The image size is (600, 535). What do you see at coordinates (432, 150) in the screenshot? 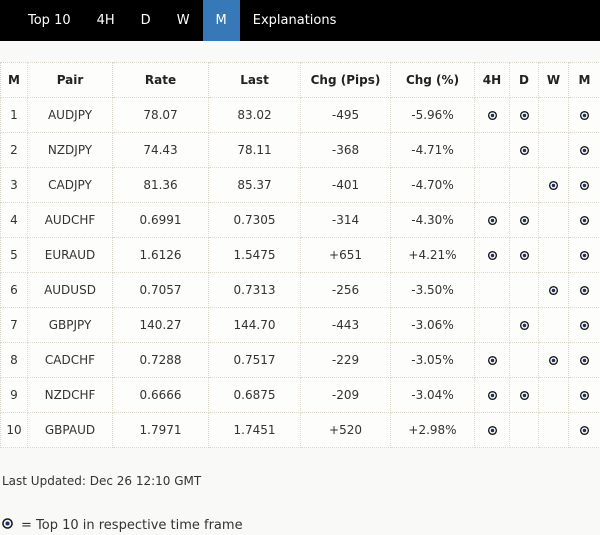
I see `chg-pct-cell: -4.71%` at bounding box center [432, 150].